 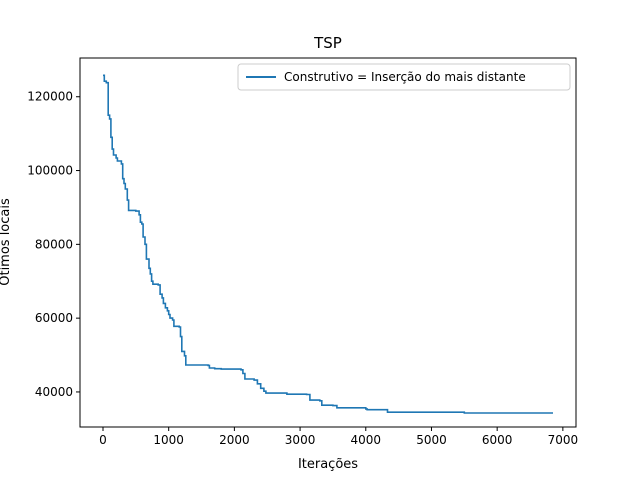 I want to click on x-tick-label: 2000, so click(x=234, y=440).